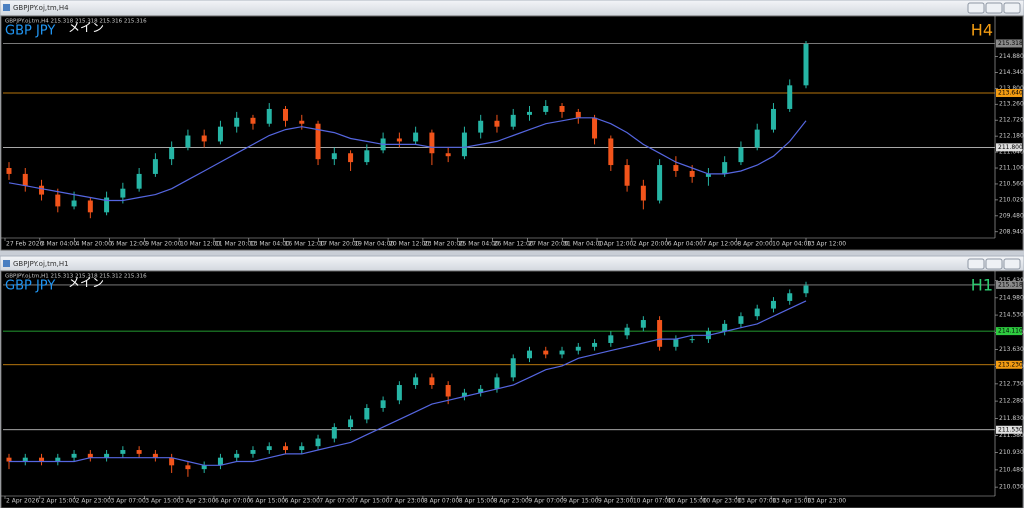 The width and height of the screenshot is (1024, 508). I want to click on x-tick-label: 13 Mar 04:00, so click(270, 244).